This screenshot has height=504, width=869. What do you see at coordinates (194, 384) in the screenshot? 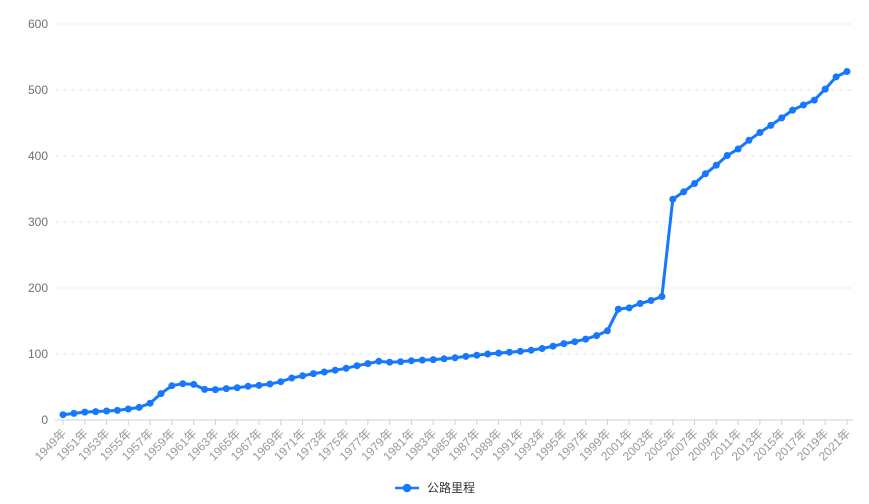
I see `data-point-1961` at bounding box center [194, 384].